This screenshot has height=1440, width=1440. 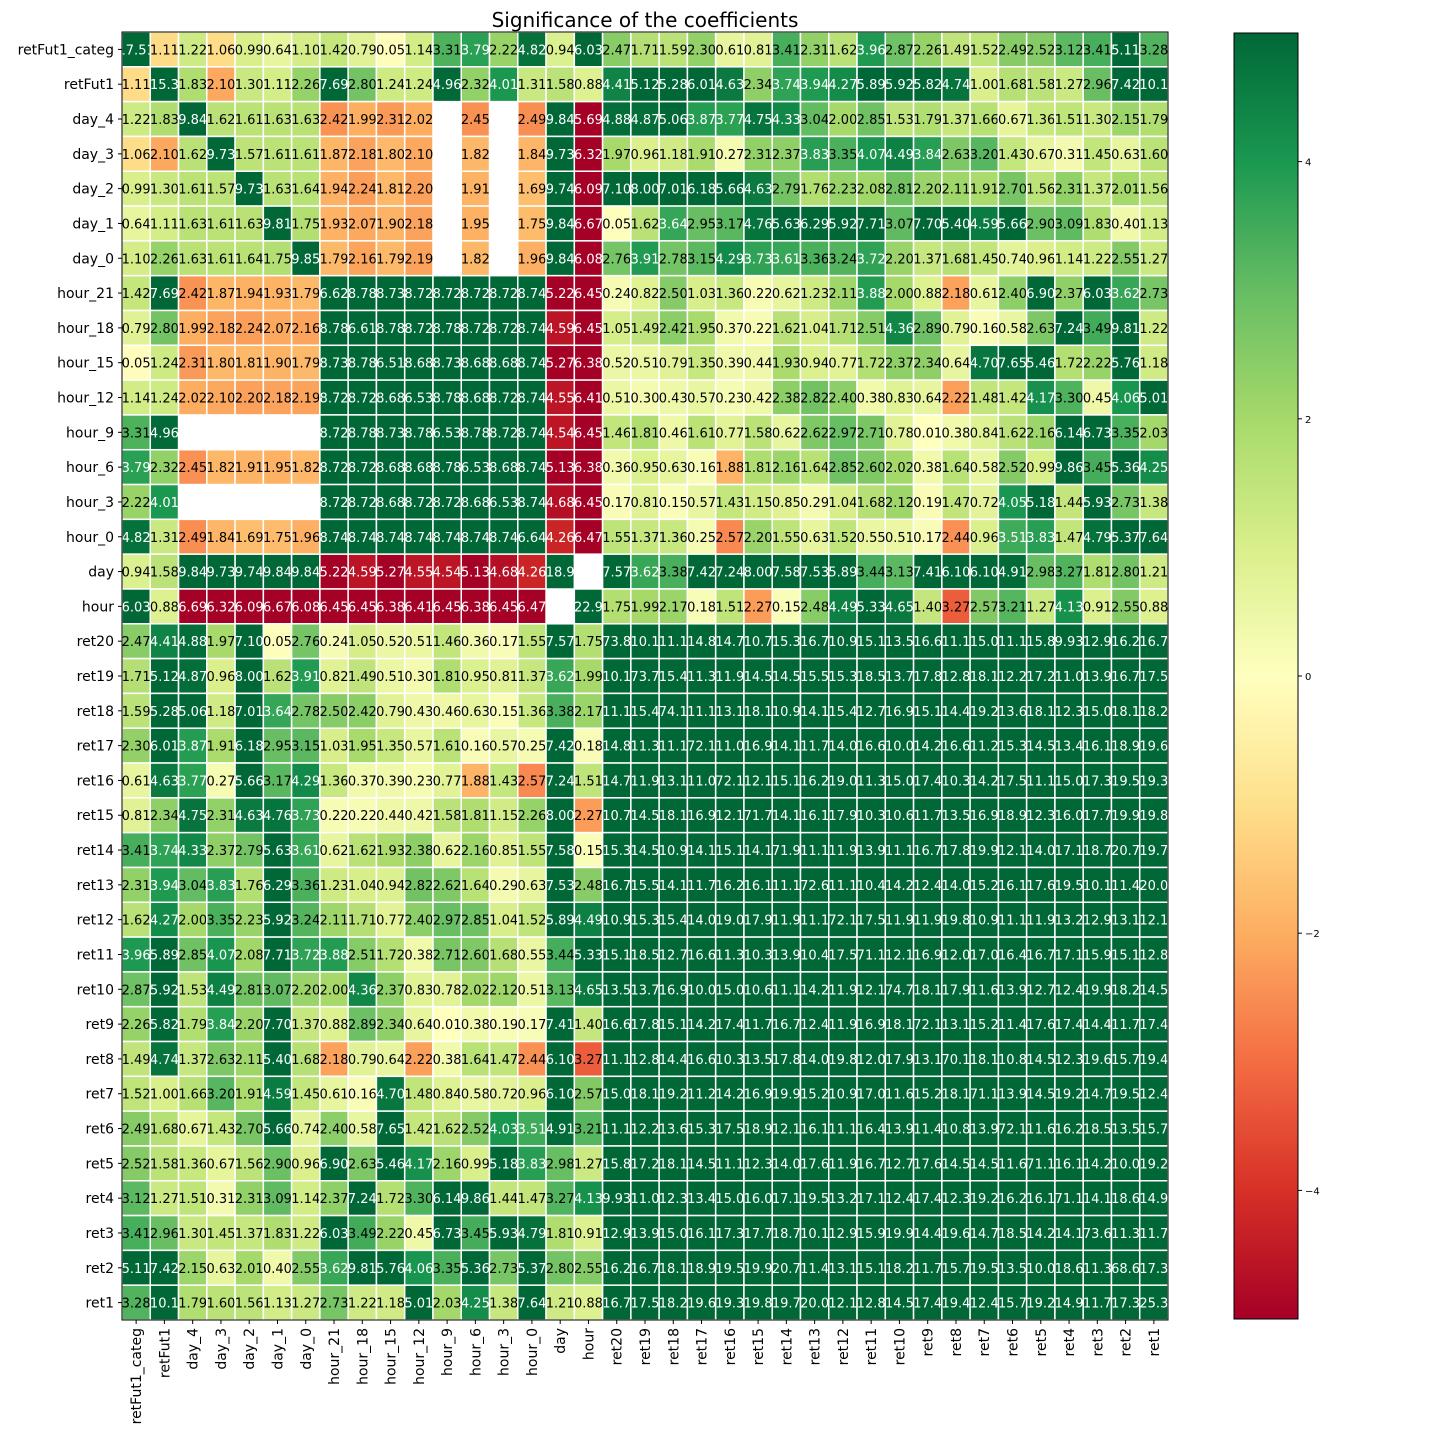 What do you see at coordinates (1069, 607) in the screenshot?
I see `heatmap-cell-label: 4.13` at bounding box center [1069, 607].